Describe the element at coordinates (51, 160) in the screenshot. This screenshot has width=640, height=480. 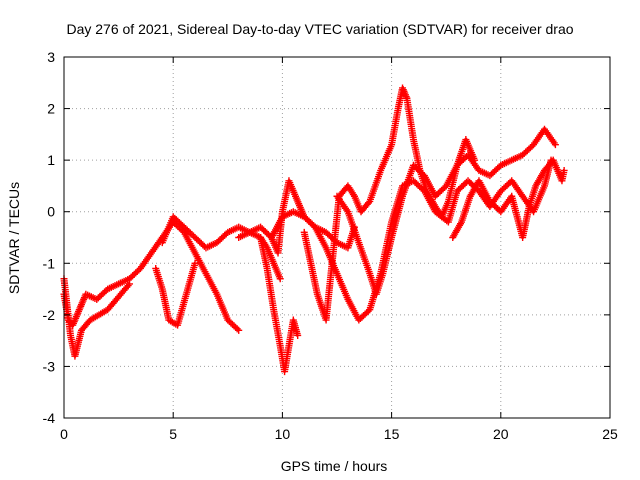
I see `y-tick-label: 1` at that location.